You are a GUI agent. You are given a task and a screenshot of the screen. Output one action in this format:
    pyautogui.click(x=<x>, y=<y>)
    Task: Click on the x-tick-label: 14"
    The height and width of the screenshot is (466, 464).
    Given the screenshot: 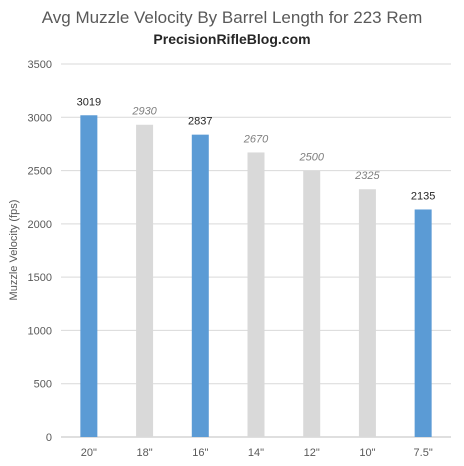 What is the action you would take?
    pyautogui.click(x=256, y=453)
    